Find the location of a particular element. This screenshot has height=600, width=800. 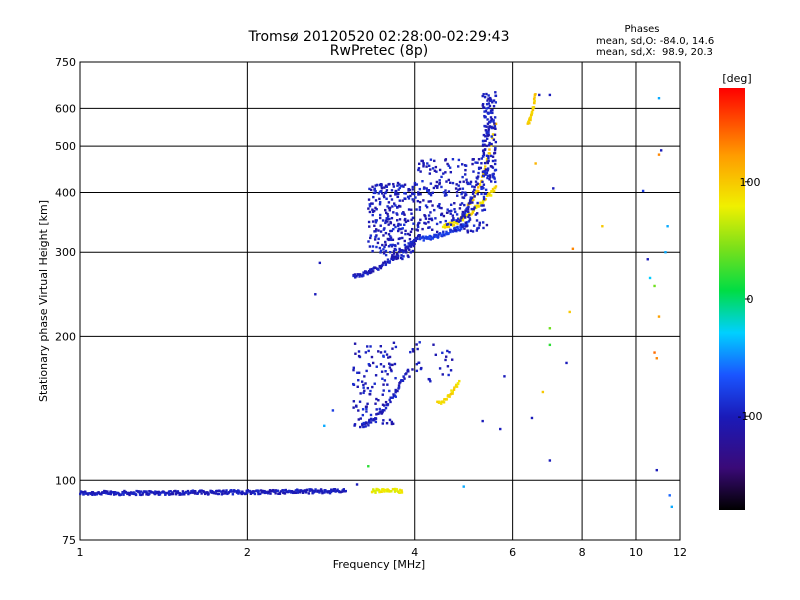

y-tick-label: 200 is located at coordinates (65, 336).